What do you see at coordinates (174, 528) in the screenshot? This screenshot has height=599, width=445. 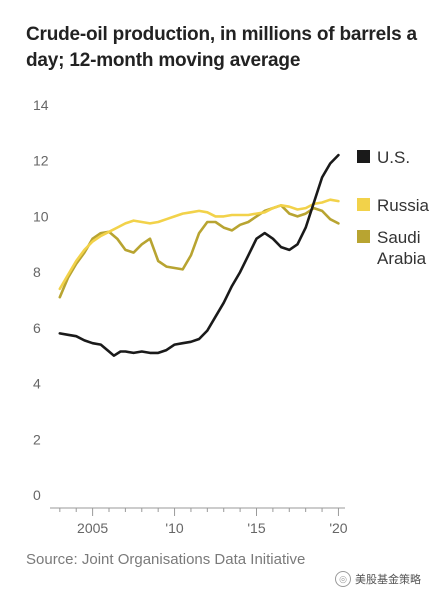 I see `x-tick-label: '10` at bounding box center [174, 528].